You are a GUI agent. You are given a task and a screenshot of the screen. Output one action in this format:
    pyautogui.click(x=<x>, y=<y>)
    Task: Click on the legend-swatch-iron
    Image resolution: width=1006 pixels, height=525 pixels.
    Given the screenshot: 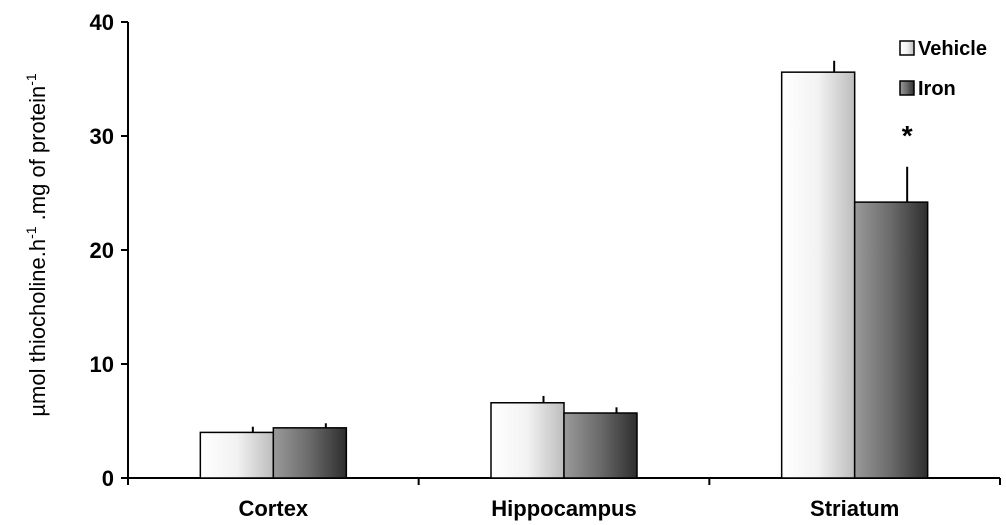 What is the action you would take?
    pyautogui.click(x=907, y=88)
    